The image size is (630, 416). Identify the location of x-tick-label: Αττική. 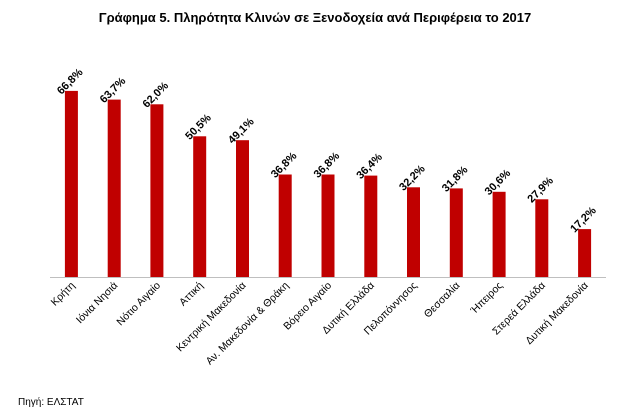
(191, 294).